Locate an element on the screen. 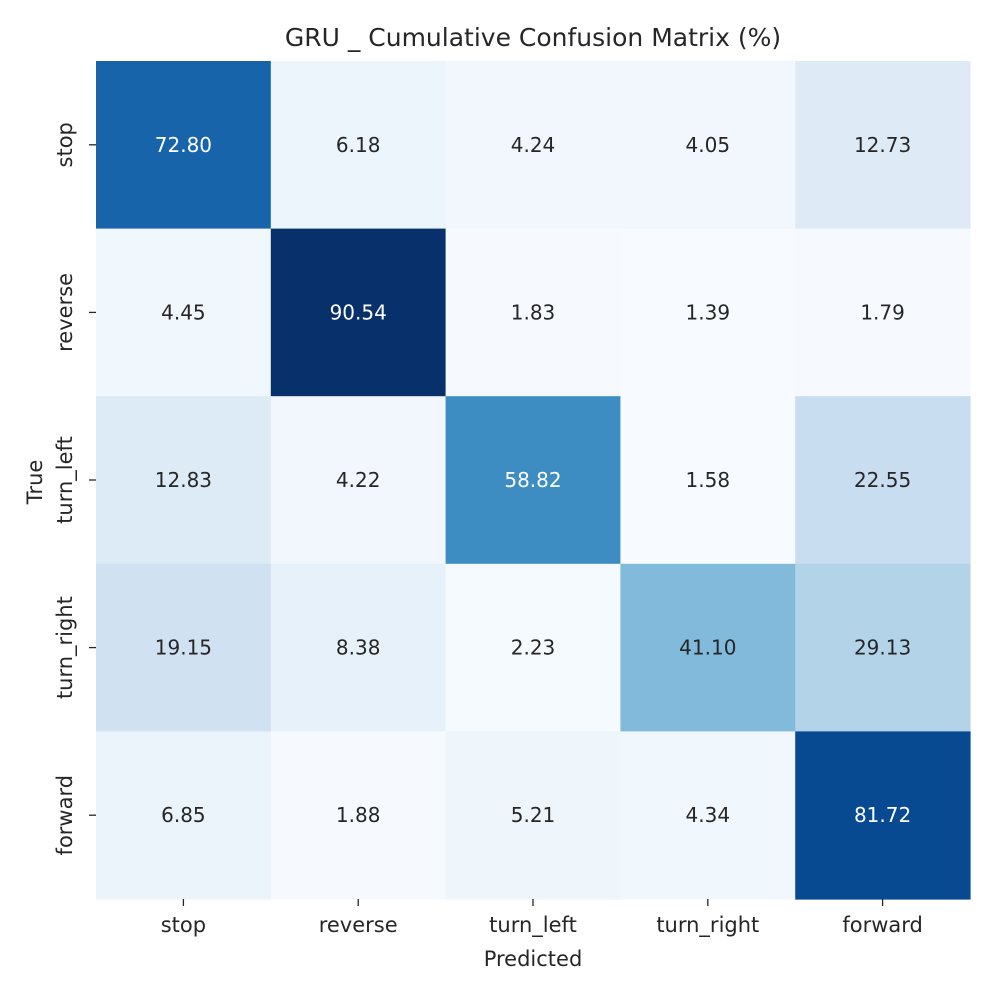 This screenshot has height=1000, width=996. x-axis-label: Predicted is located at coordinates (533, 959).